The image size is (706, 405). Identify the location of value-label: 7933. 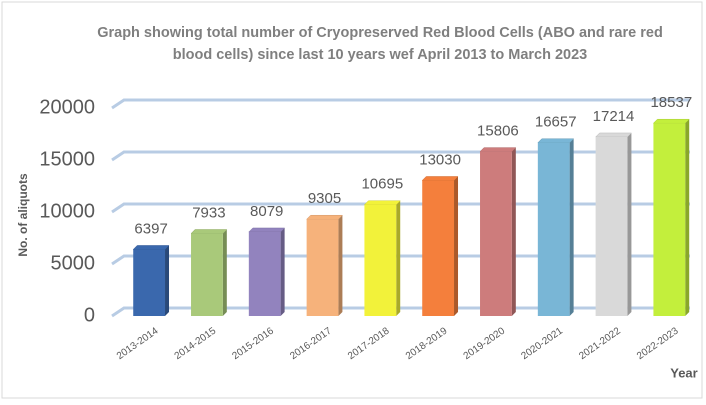
(208, 212).